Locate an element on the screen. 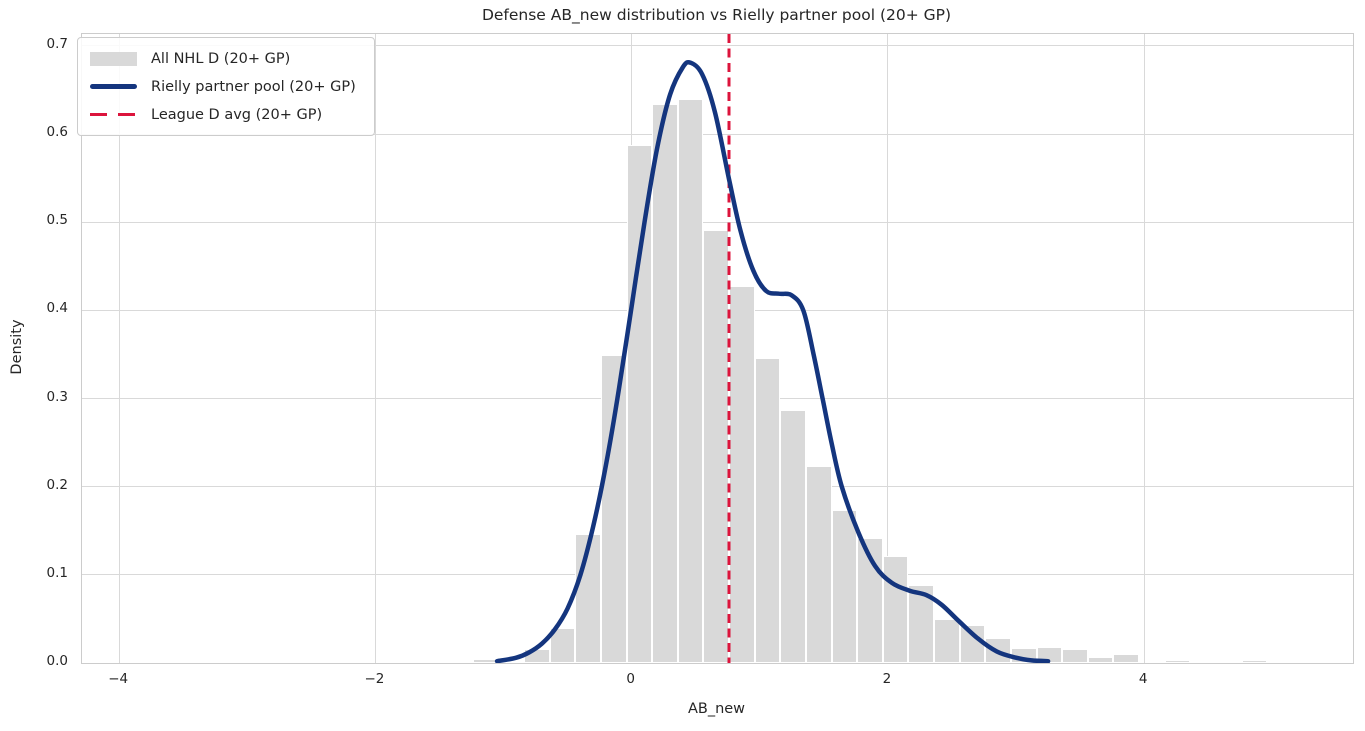 Image resolution: width=1365 pixels, height=731 pixels. legend-item-label: All NHL D (20+ GP) is located at coordinates (221, 58).